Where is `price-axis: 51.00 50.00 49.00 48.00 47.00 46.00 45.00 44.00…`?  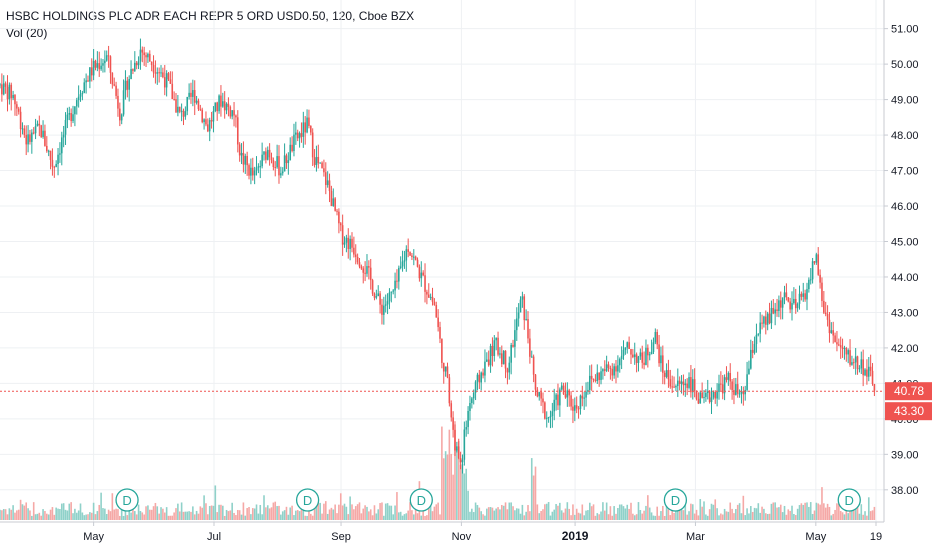
price-axis: 51.00 50.00 49.00 48.00 47.00 46.00 45.00 44.00… is located at coordinates (907, 275).